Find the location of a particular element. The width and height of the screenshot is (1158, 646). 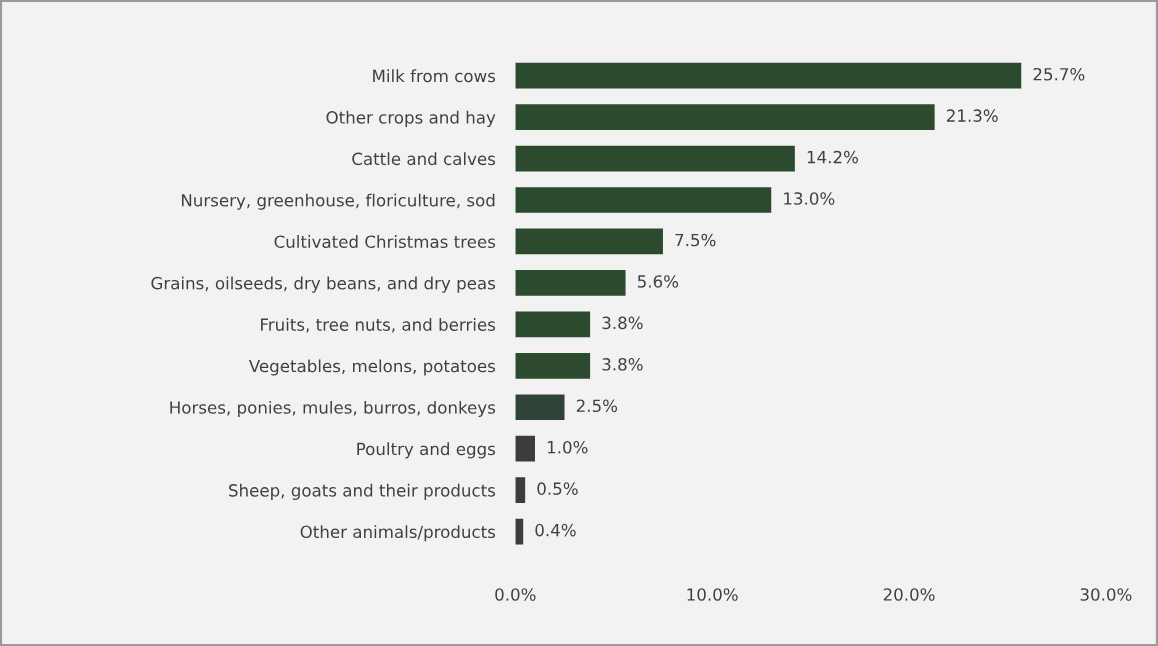

data-label: 25.7% is located at coordinates (1059, 74).